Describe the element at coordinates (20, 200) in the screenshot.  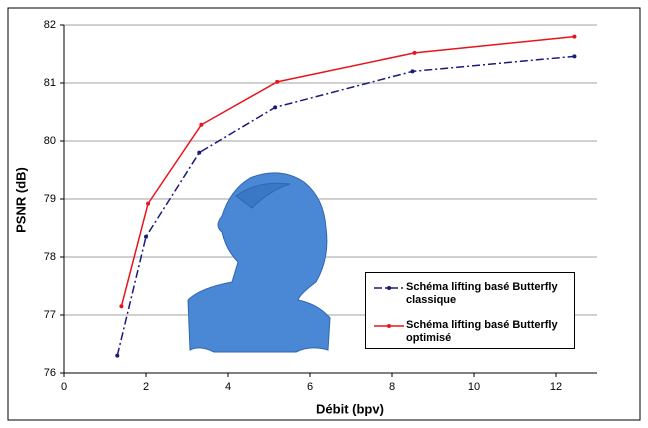
I see `y-axis-title: PSNR (dB)` at that location.